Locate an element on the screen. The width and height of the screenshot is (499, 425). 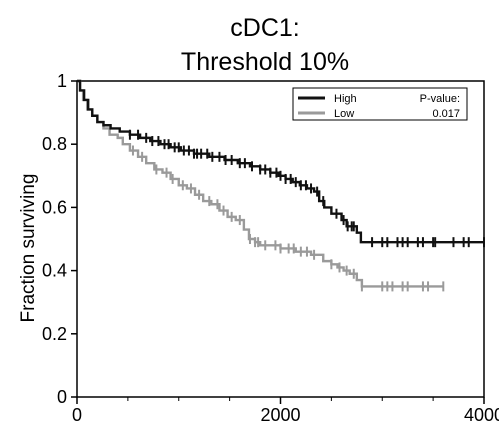
legend-pvalue-label: P-value: is located at coordinates (440, 99).